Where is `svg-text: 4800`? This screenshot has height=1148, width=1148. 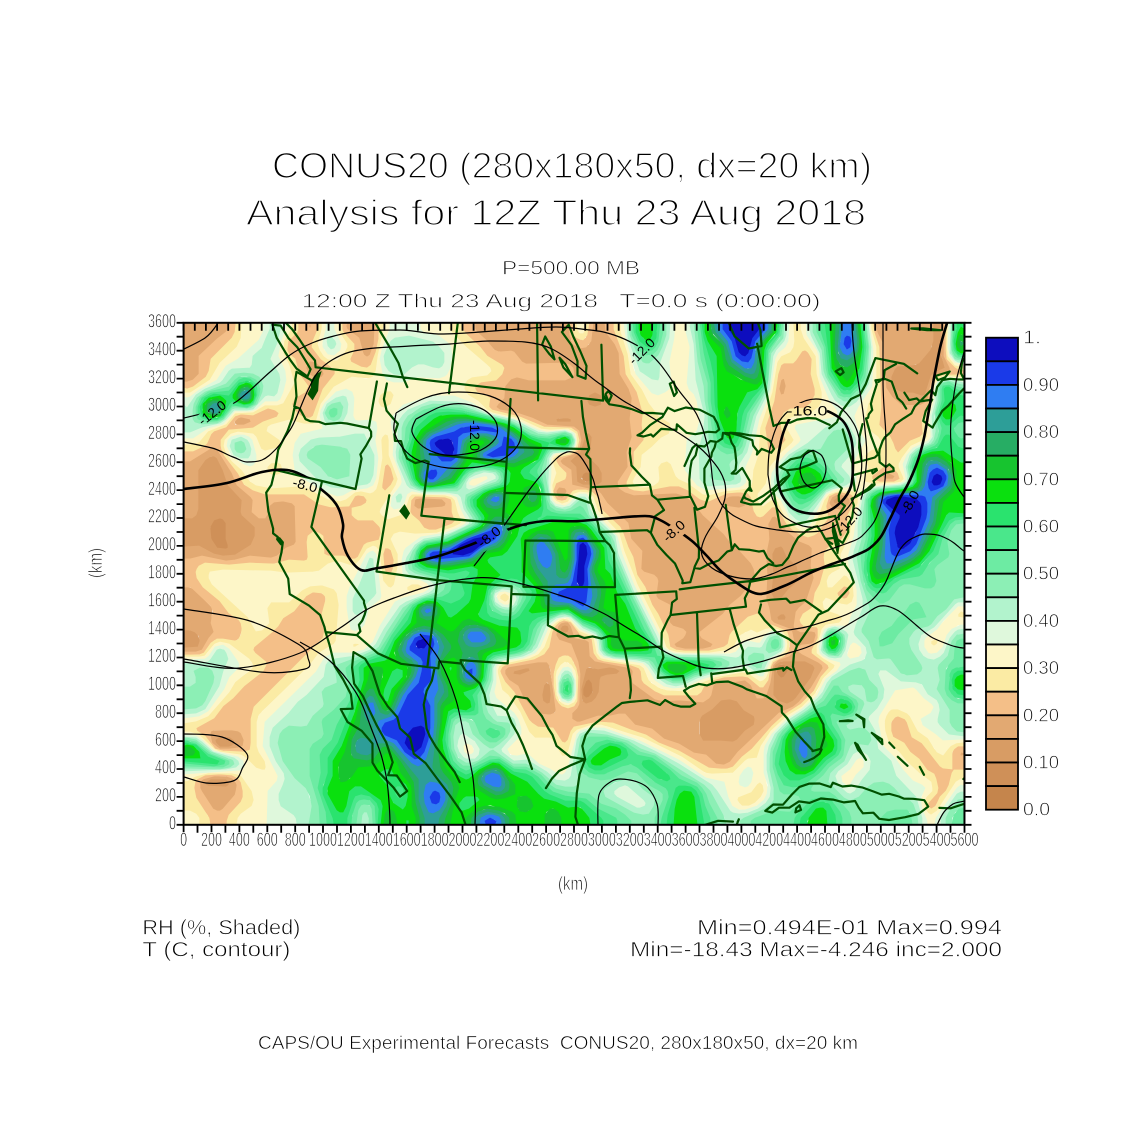
svg-text: 4800 is located at coordinates (853, 840).